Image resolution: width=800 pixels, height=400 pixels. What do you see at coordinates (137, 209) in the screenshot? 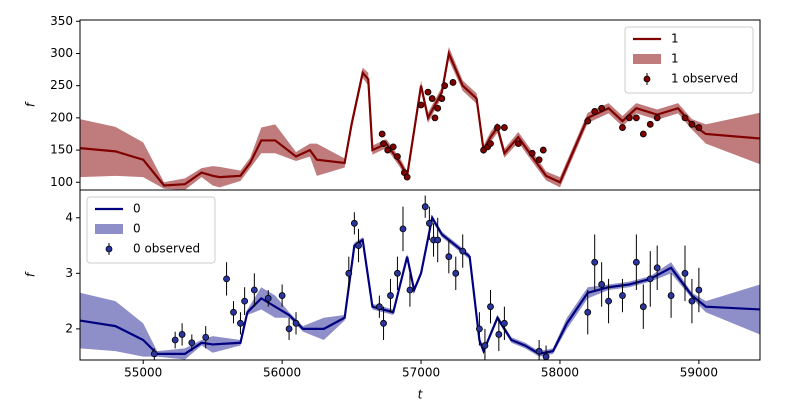
I see `legend-label: 0` at bounding box center [137, 209].